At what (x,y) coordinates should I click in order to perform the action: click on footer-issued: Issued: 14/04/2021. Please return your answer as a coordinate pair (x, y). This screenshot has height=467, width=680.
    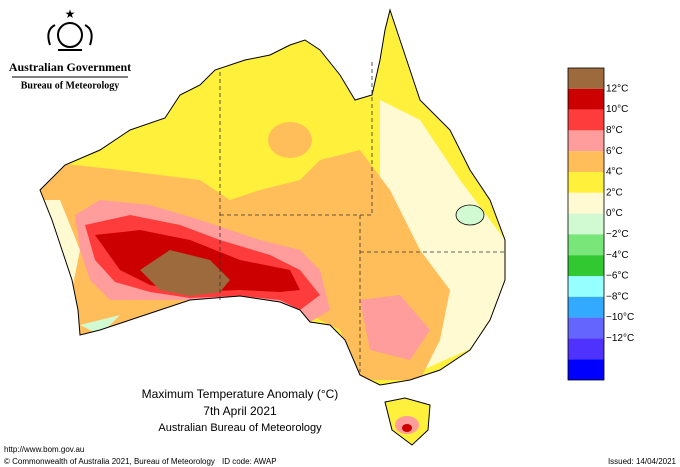
    Looking at the image, I should click on (642, 461).